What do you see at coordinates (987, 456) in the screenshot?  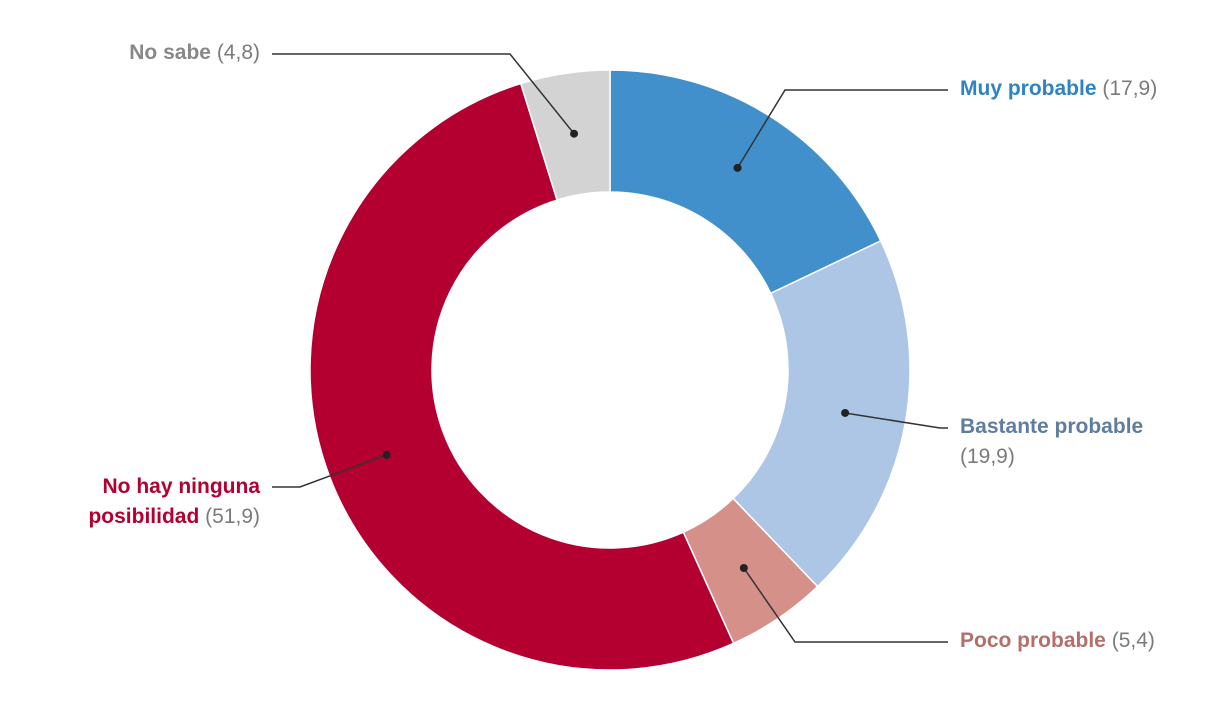 I see `label-bastante-probable-value: (19,9)` at bounding box center [987, 456].